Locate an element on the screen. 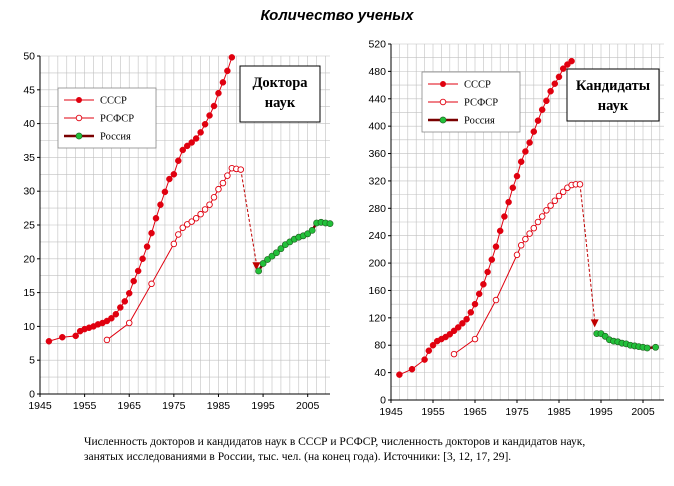 This screenshot has height=486, width=674. y-tick-label: 40 is located at coordinates (380, 373).